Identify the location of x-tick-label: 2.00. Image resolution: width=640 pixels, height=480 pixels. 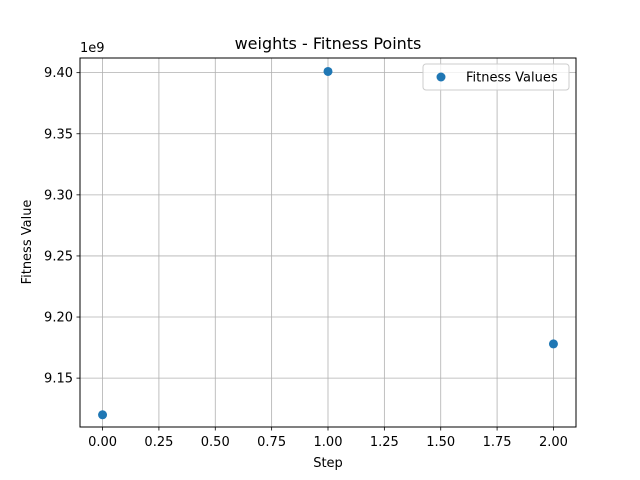
(553, 442).